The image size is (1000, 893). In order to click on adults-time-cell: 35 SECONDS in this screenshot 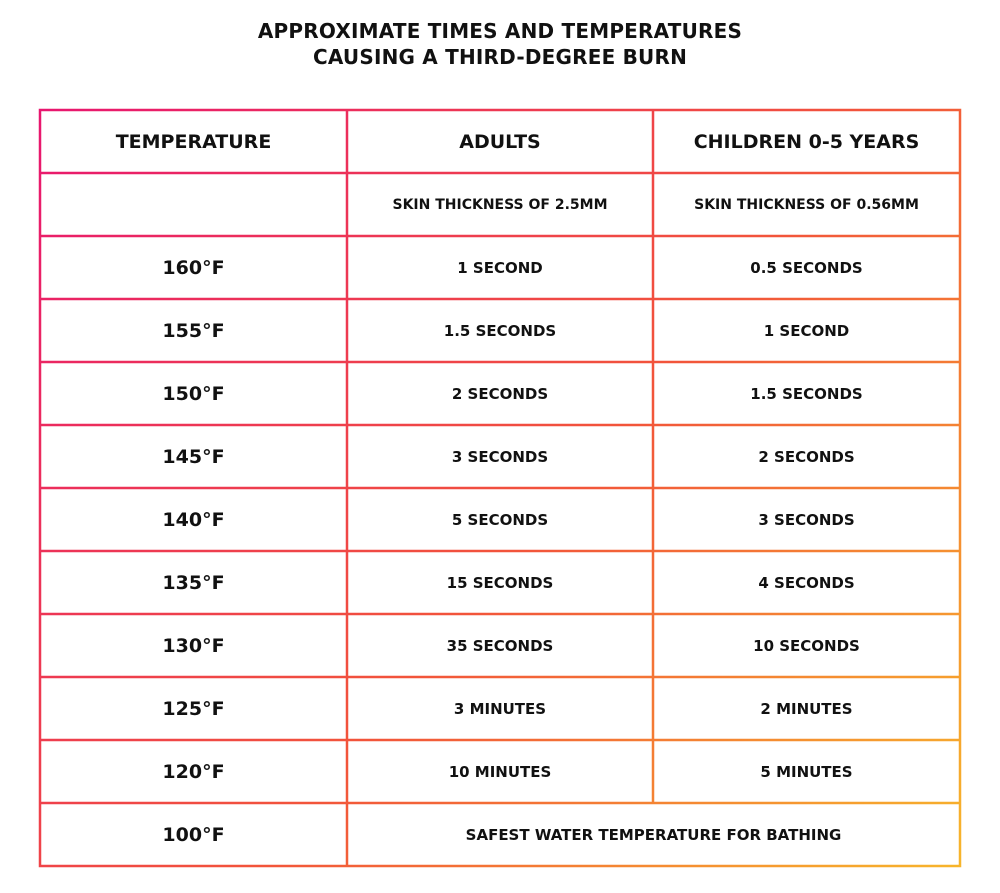, I will do `click(500, 645)`.